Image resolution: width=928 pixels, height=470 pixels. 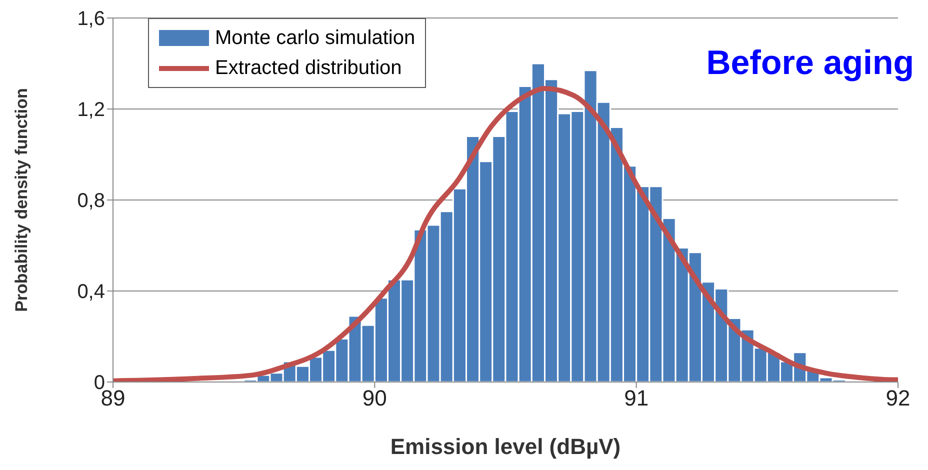 What do you see at coordinates (91, 292) in the screenshot?
I see `y-tick-label: 0,4` at bounding box center [91, 292].